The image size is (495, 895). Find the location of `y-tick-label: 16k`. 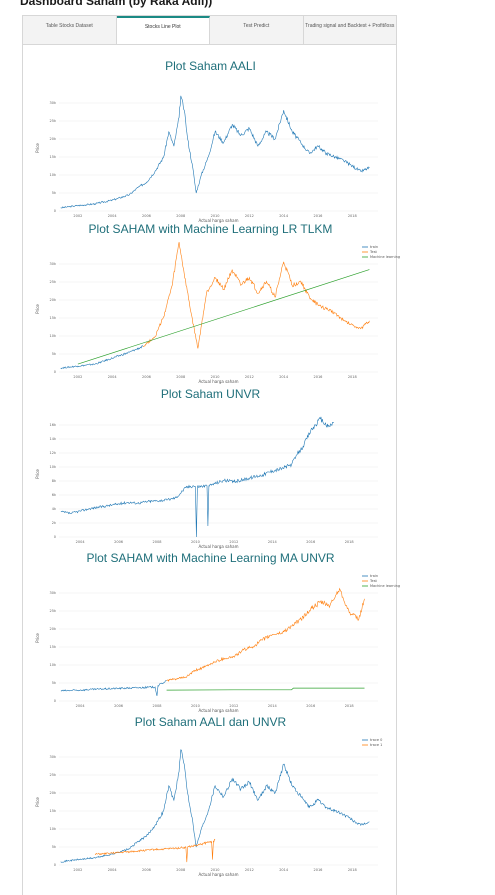

y-tick-label: 16k is located at coordinates (53, 425).